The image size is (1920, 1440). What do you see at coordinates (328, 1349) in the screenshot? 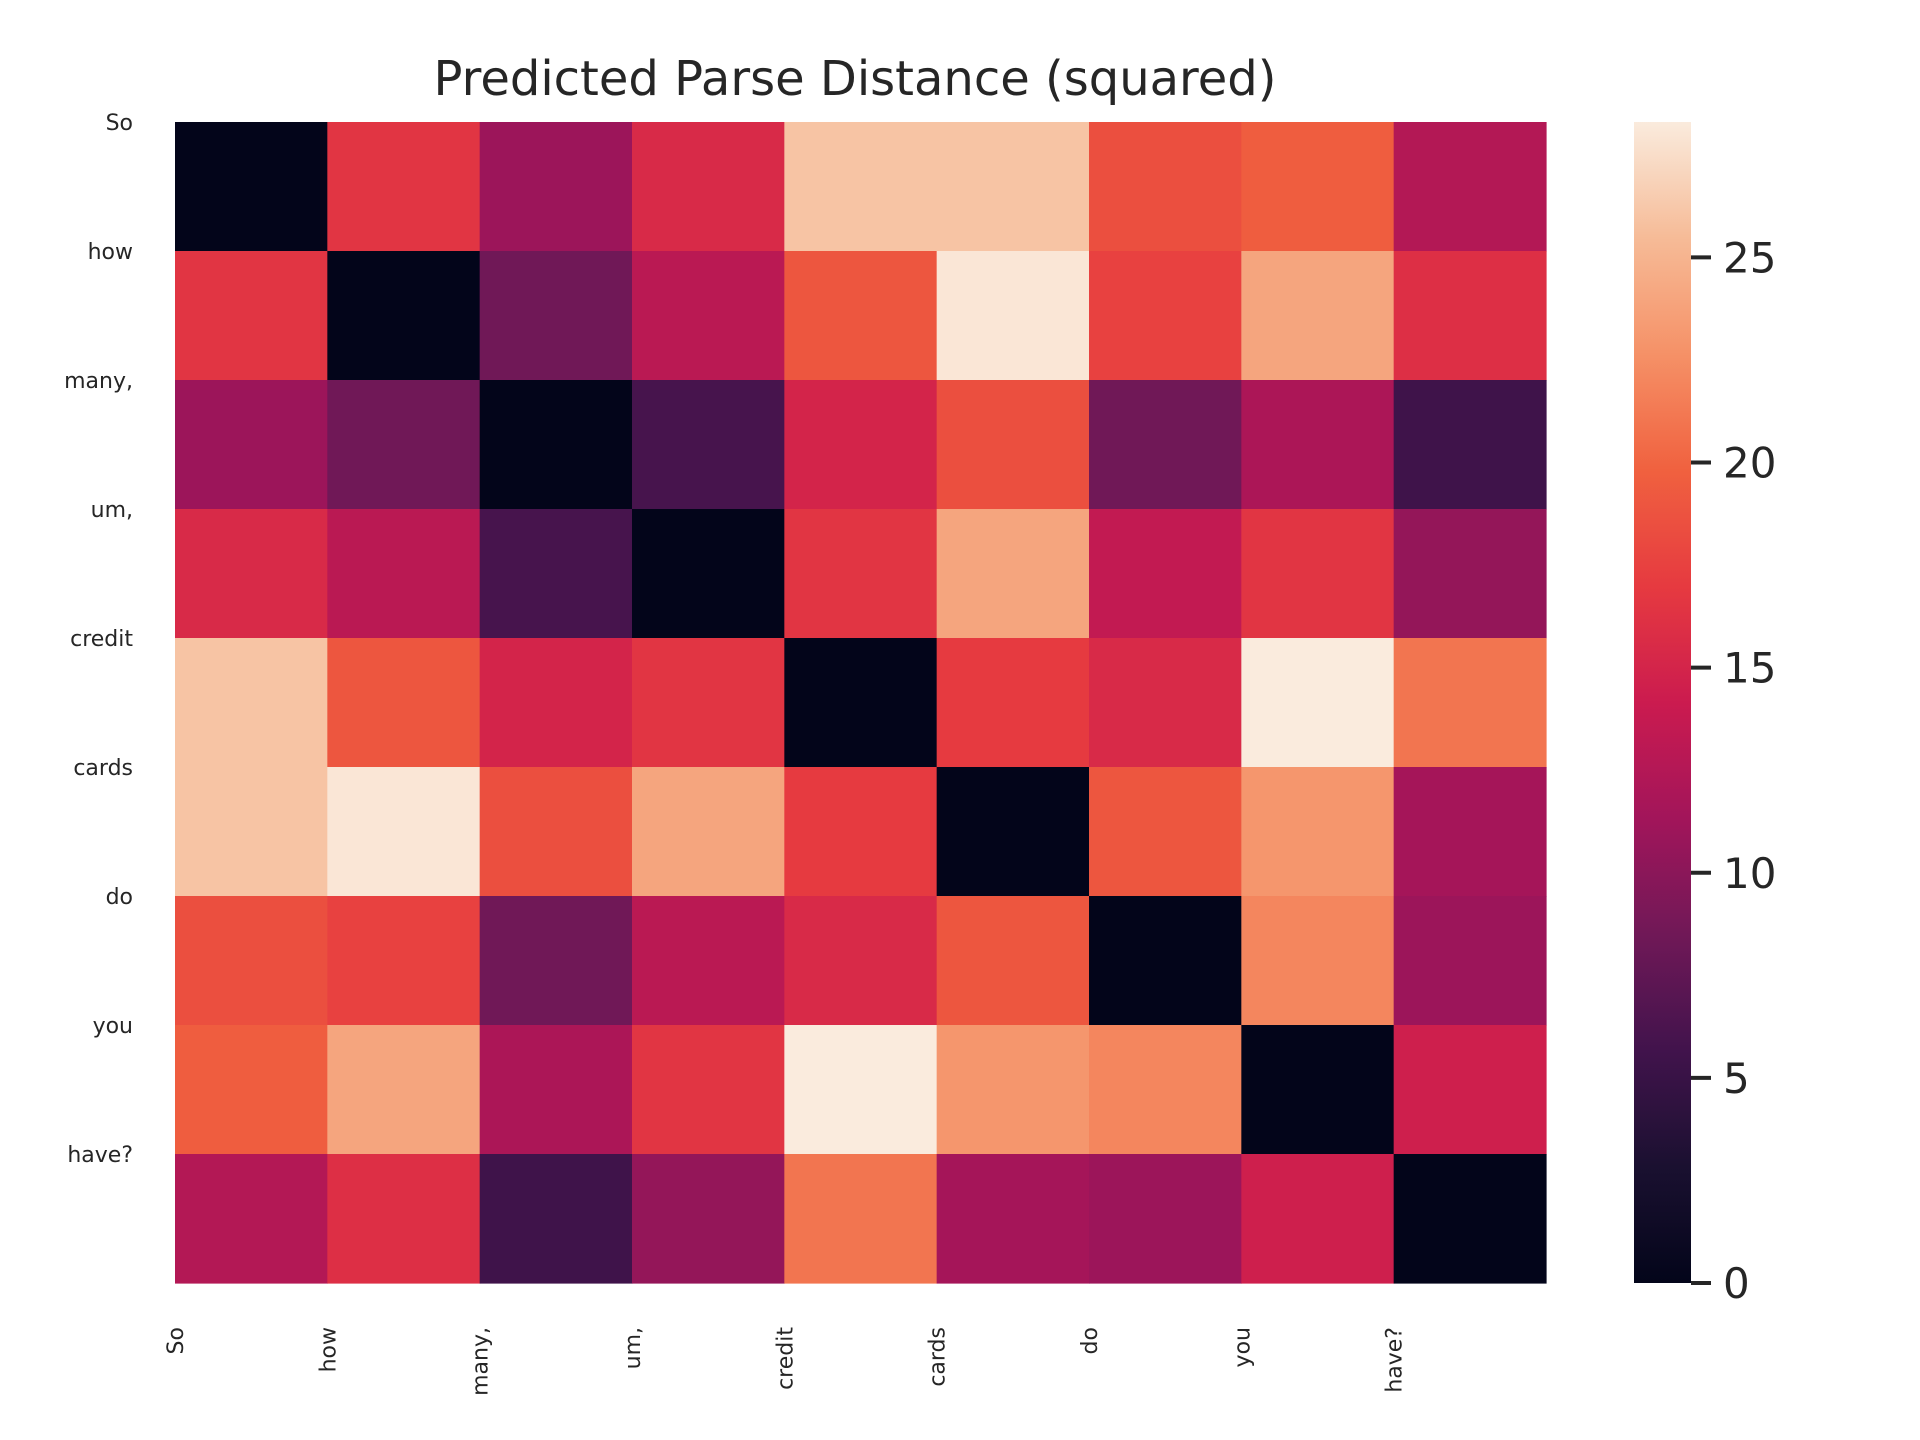
I see `x-tick-label: how` at bounding box center [328, 1349].